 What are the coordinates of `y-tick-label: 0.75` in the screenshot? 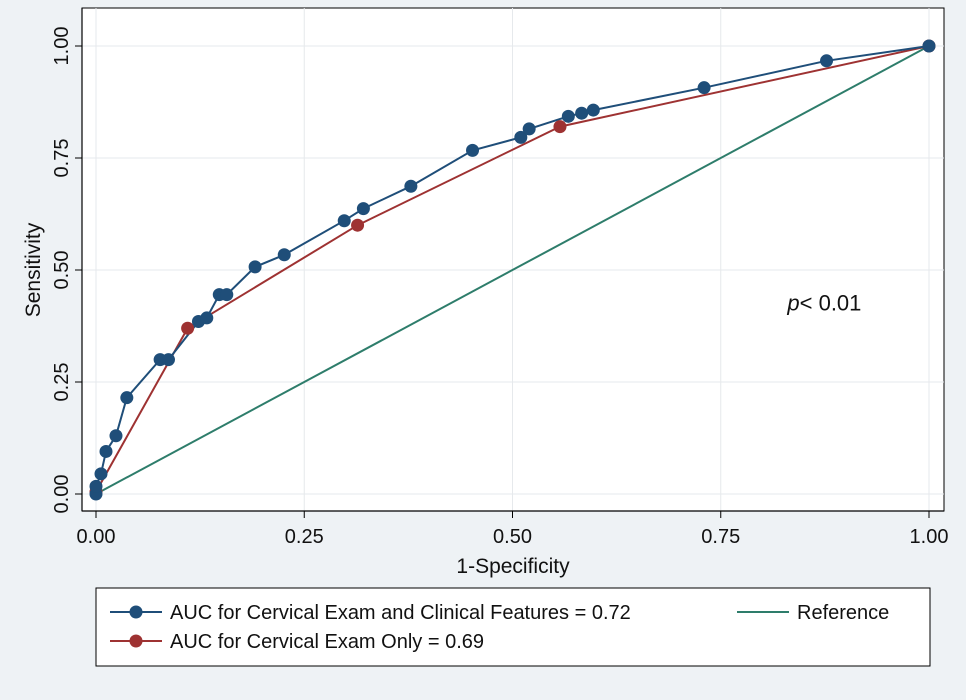 It's located at (62, 158).